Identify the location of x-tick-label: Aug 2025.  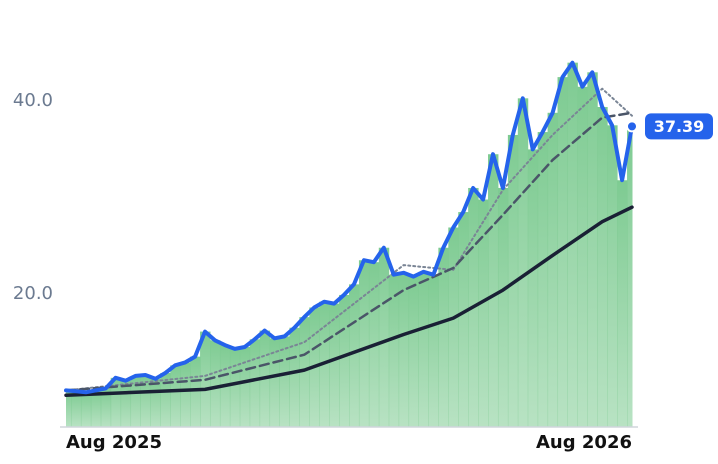
(114, 442).